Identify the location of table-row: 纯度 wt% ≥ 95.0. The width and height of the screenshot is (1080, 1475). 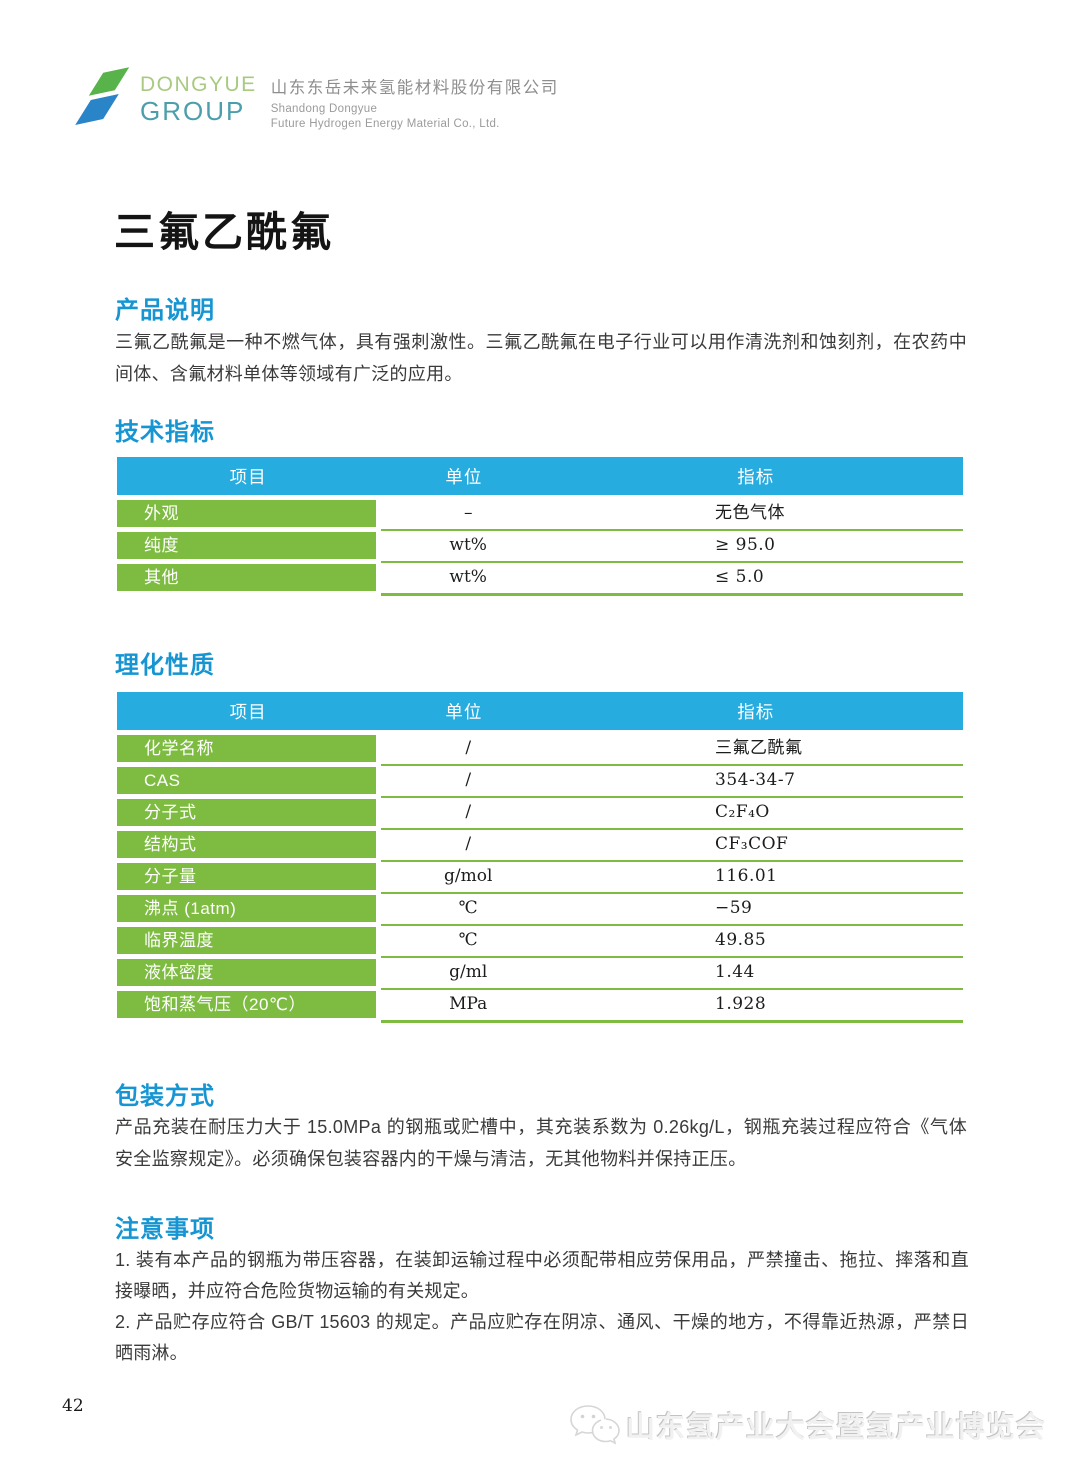
(540, 547).